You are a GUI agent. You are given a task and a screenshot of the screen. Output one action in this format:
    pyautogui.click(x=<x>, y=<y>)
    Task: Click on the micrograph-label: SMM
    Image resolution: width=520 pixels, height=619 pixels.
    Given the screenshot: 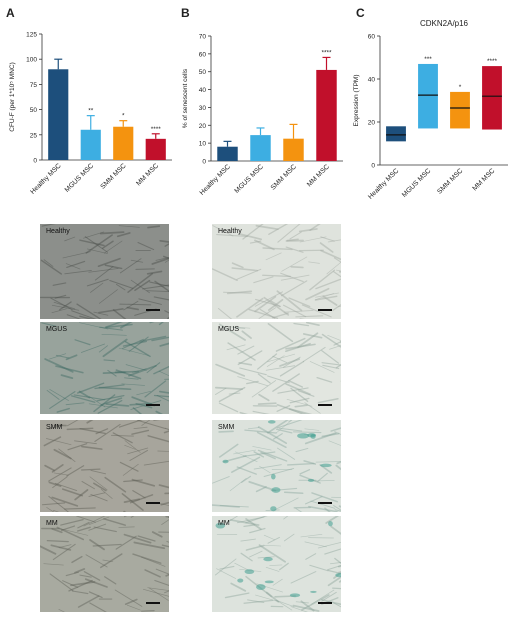 What is the action you would take?
    pyautogui.click(x=226, y=427)
    